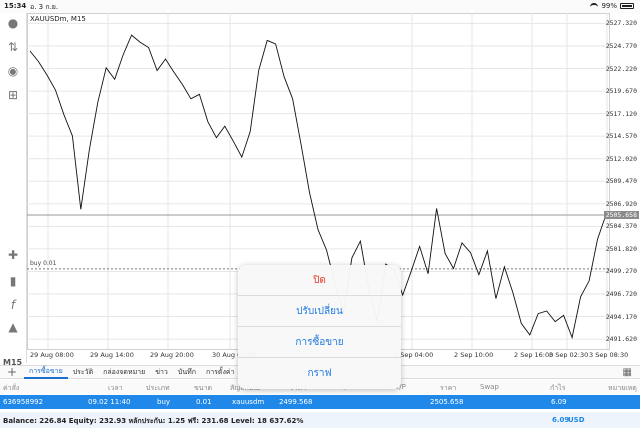  Describe the element at coordinates (220, 371) in the screenshot. I see `tab-settings: การตั้งค่า` at that location.